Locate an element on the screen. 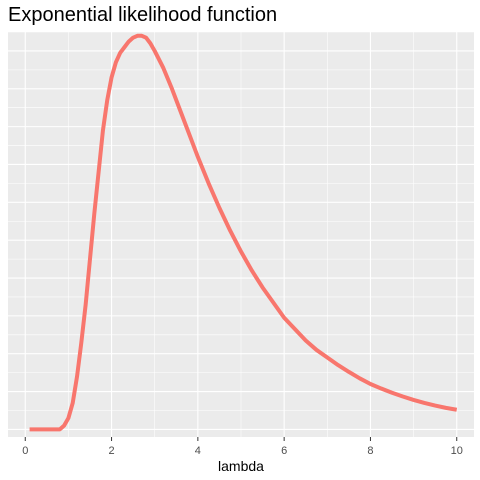  x-tick-label: 0 is located at coordinates (25, 451).